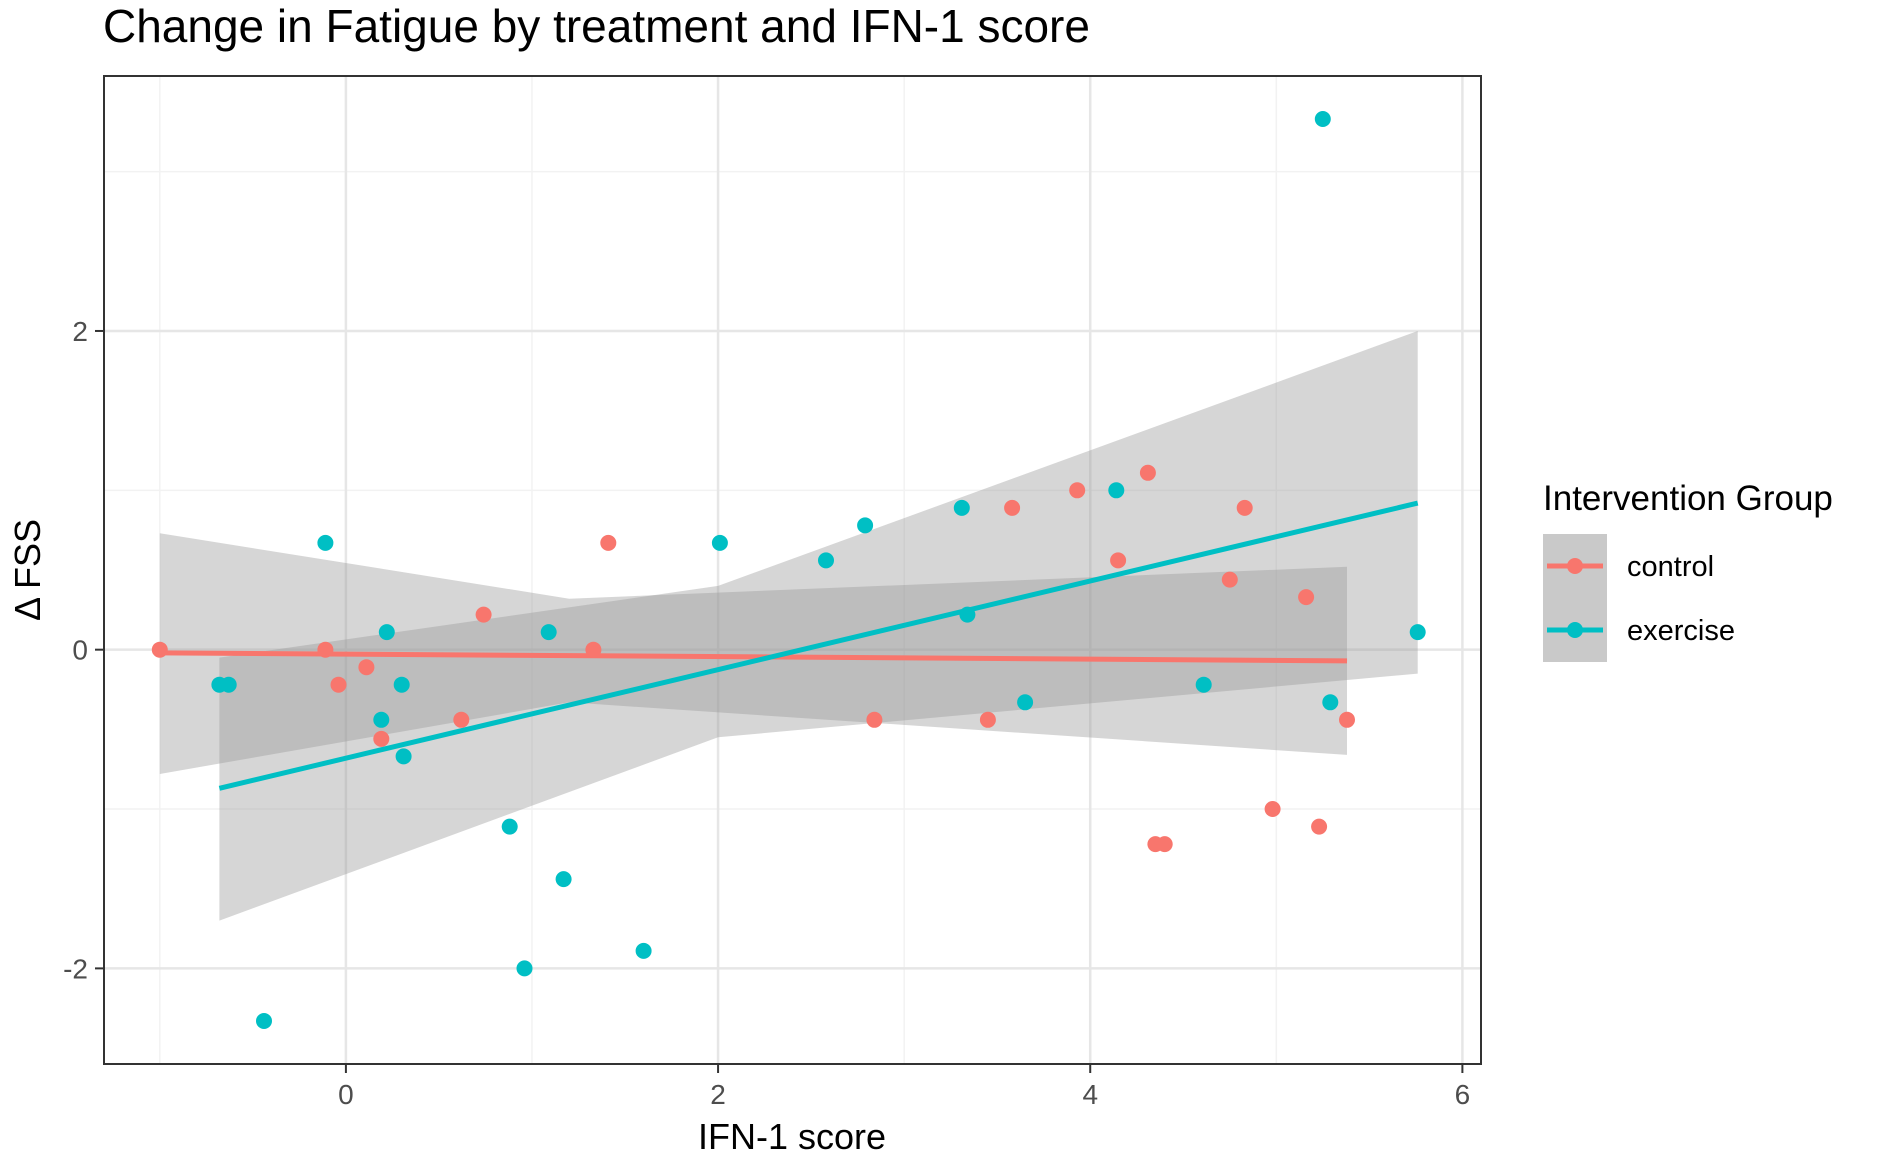  Describe the element at coordinates (80, 331) in the screenshot. I see `y-tick-label: 2` at that location.